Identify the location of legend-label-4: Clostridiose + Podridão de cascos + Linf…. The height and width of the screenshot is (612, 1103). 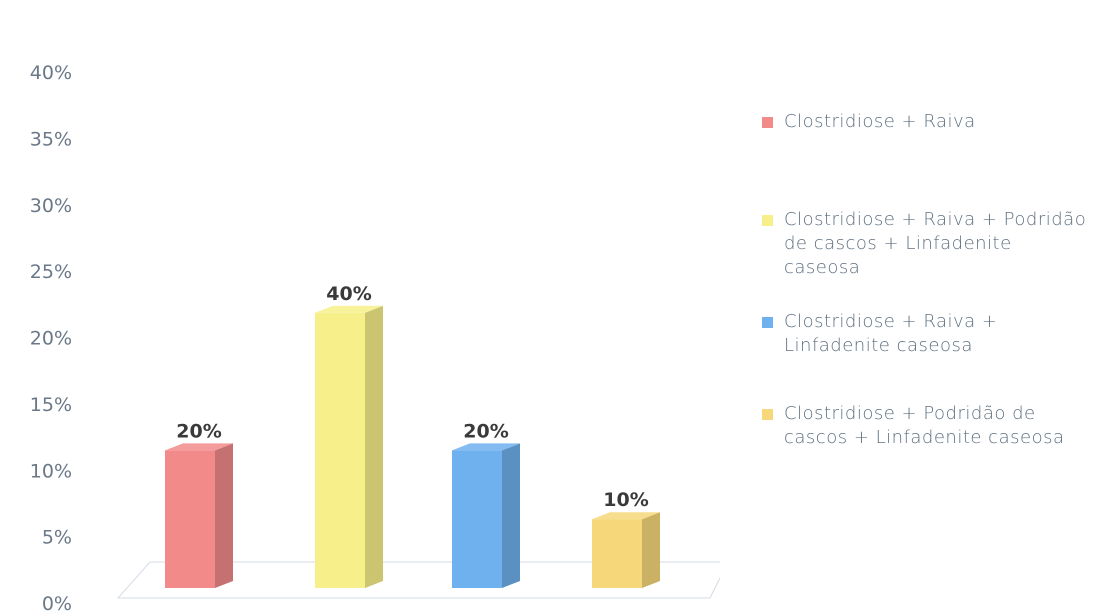
(924, 425).